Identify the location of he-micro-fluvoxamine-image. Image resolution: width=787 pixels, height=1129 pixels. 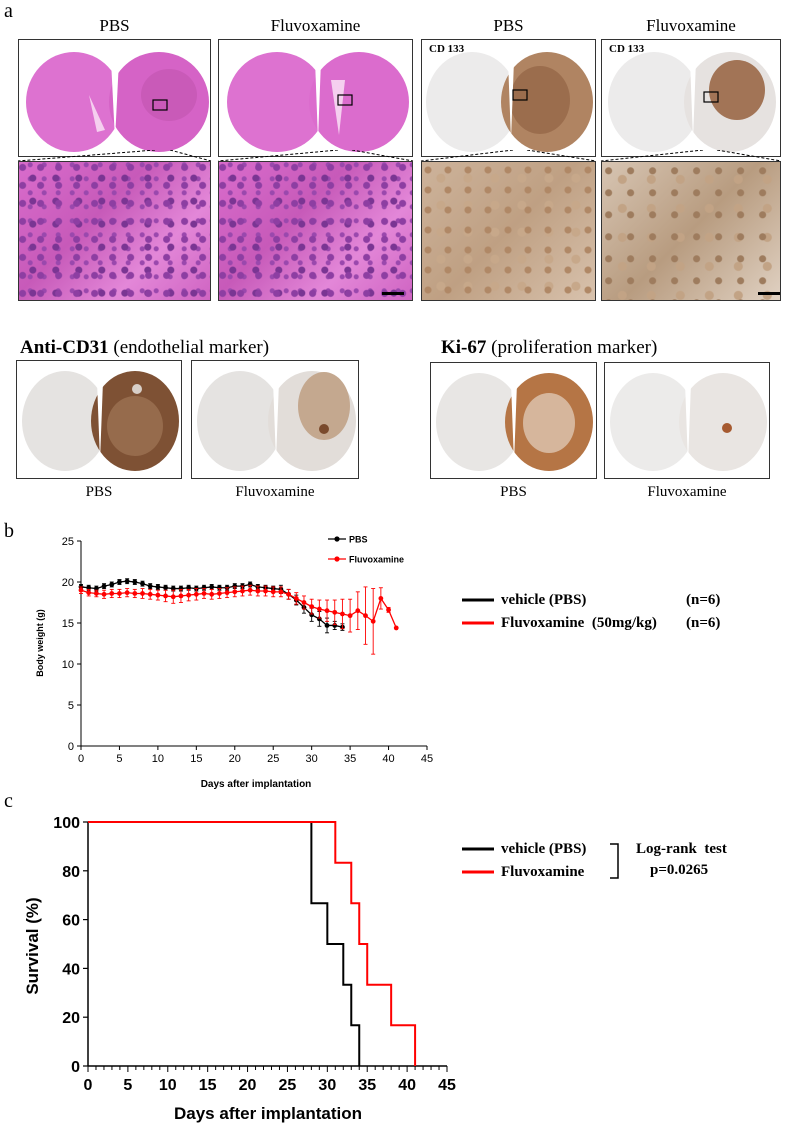
(315, 231).